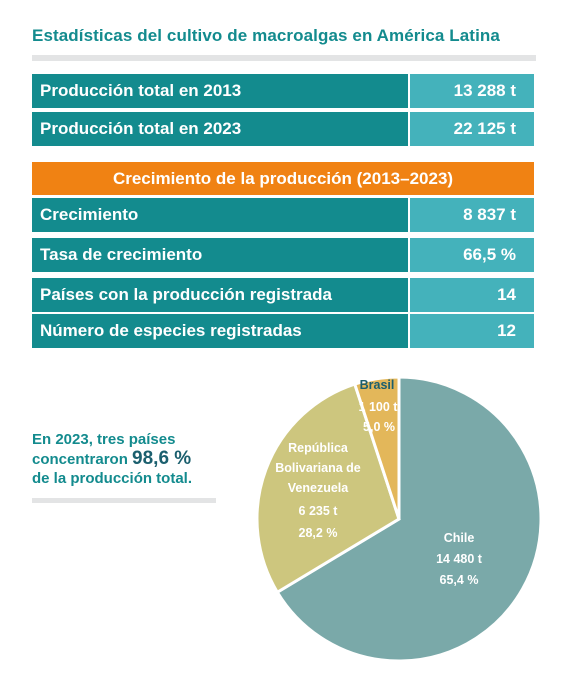  I want to click on stat-label: Crecimiento, so click(220, 215).